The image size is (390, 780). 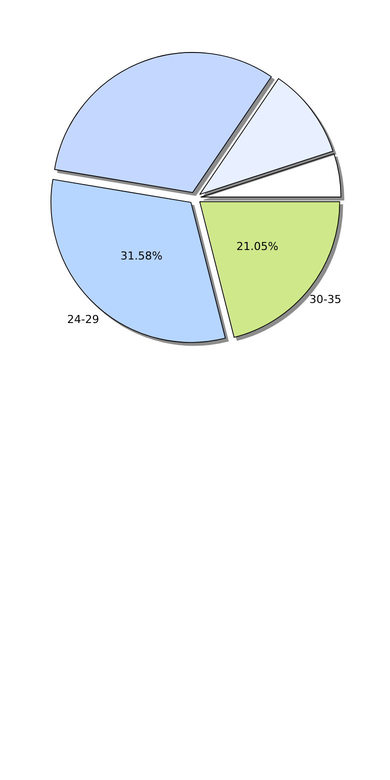 What do you see at coordinates (83, 319) in the screenshot?
I see `slice-label: 24-29` at bounding box center [83, 319].